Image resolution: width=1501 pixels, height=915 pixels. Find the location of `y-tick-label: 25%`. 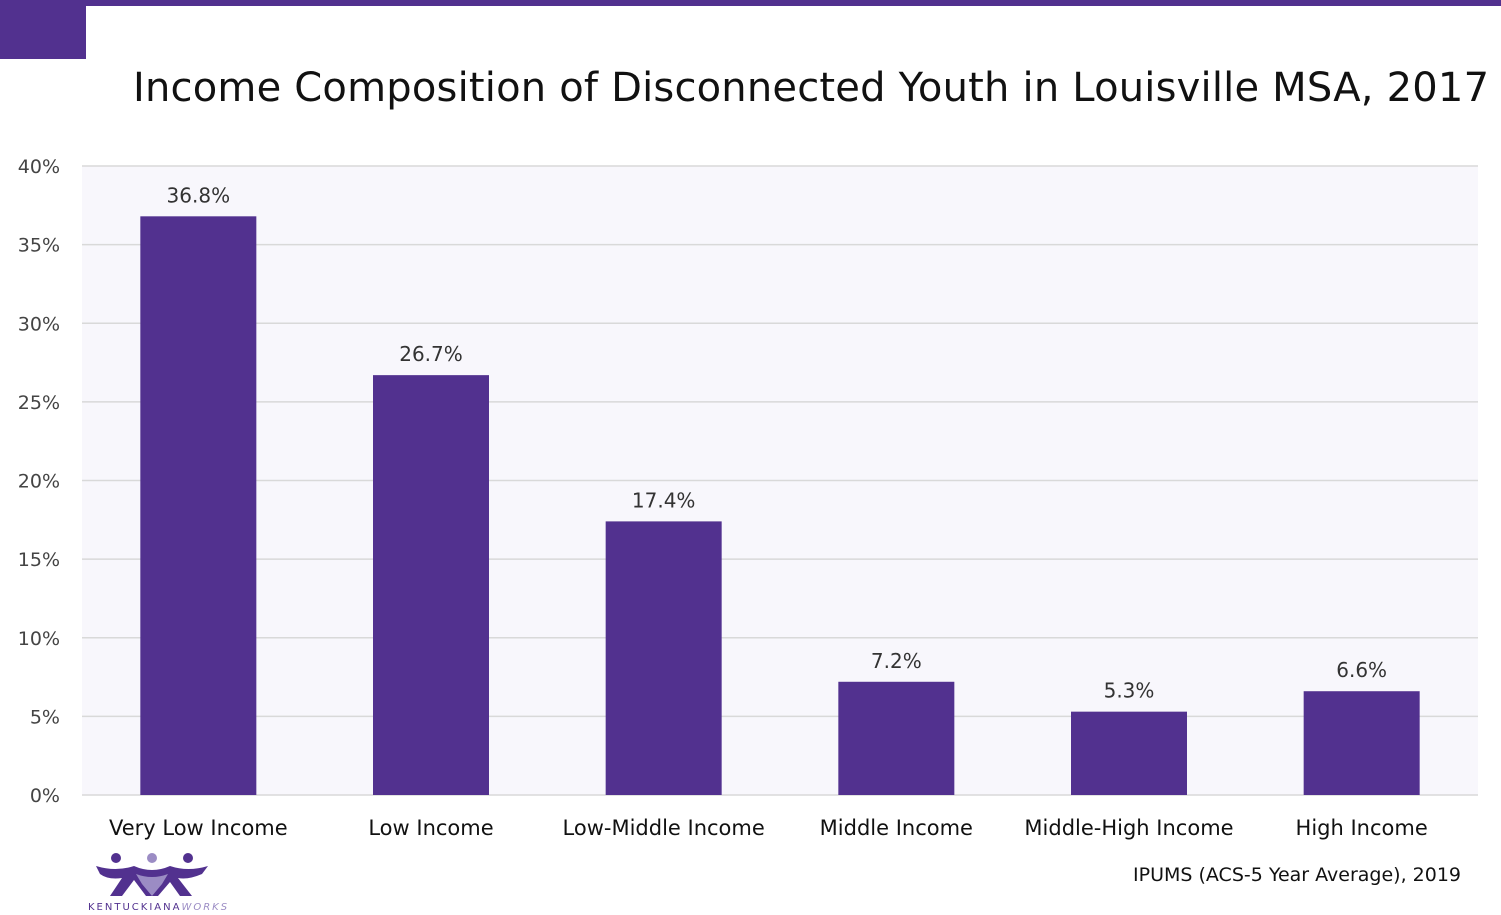

y-tick-label: 25% is located at coordinates (39, 403).